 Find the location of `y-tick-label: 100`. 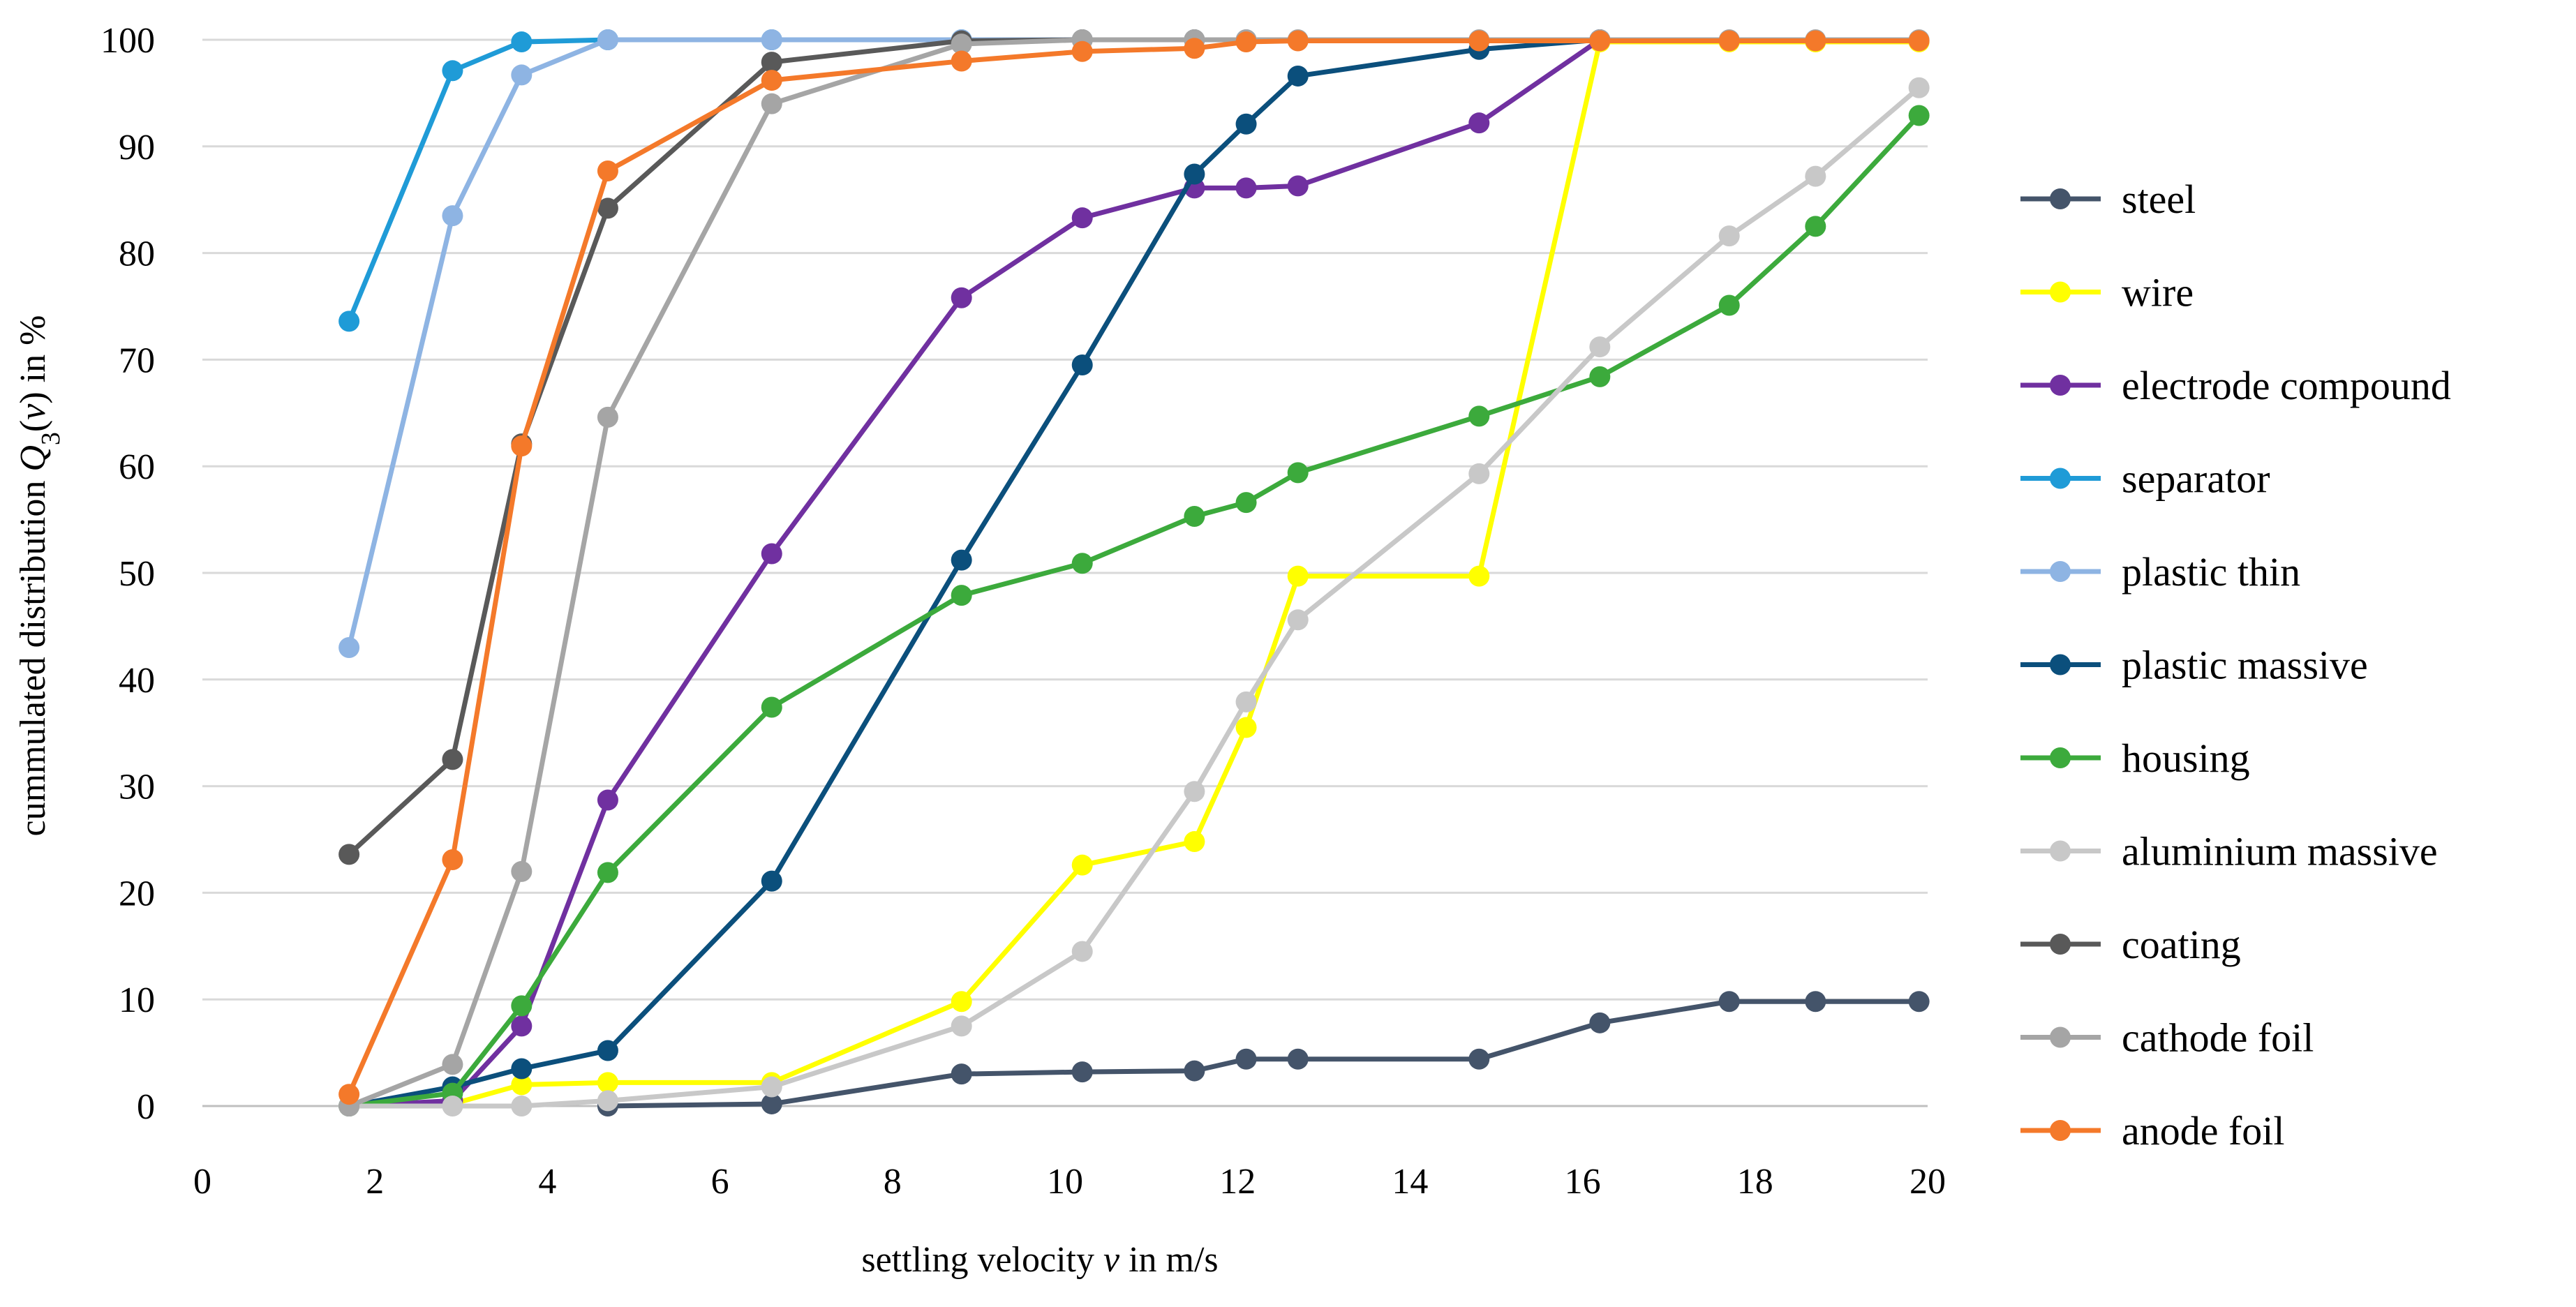

y-tick-label: 100 is located at coordinates (128, 41).